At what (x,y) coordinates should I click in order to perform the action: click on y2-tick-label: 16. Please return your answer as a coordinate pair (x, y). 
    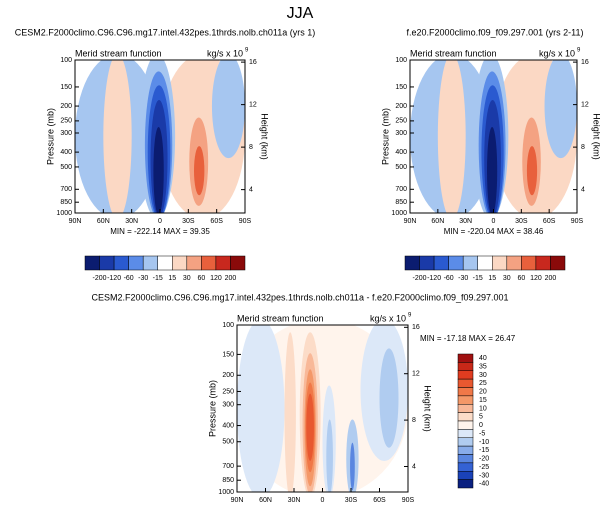
    Looking at the image, I should click on (585, 62).